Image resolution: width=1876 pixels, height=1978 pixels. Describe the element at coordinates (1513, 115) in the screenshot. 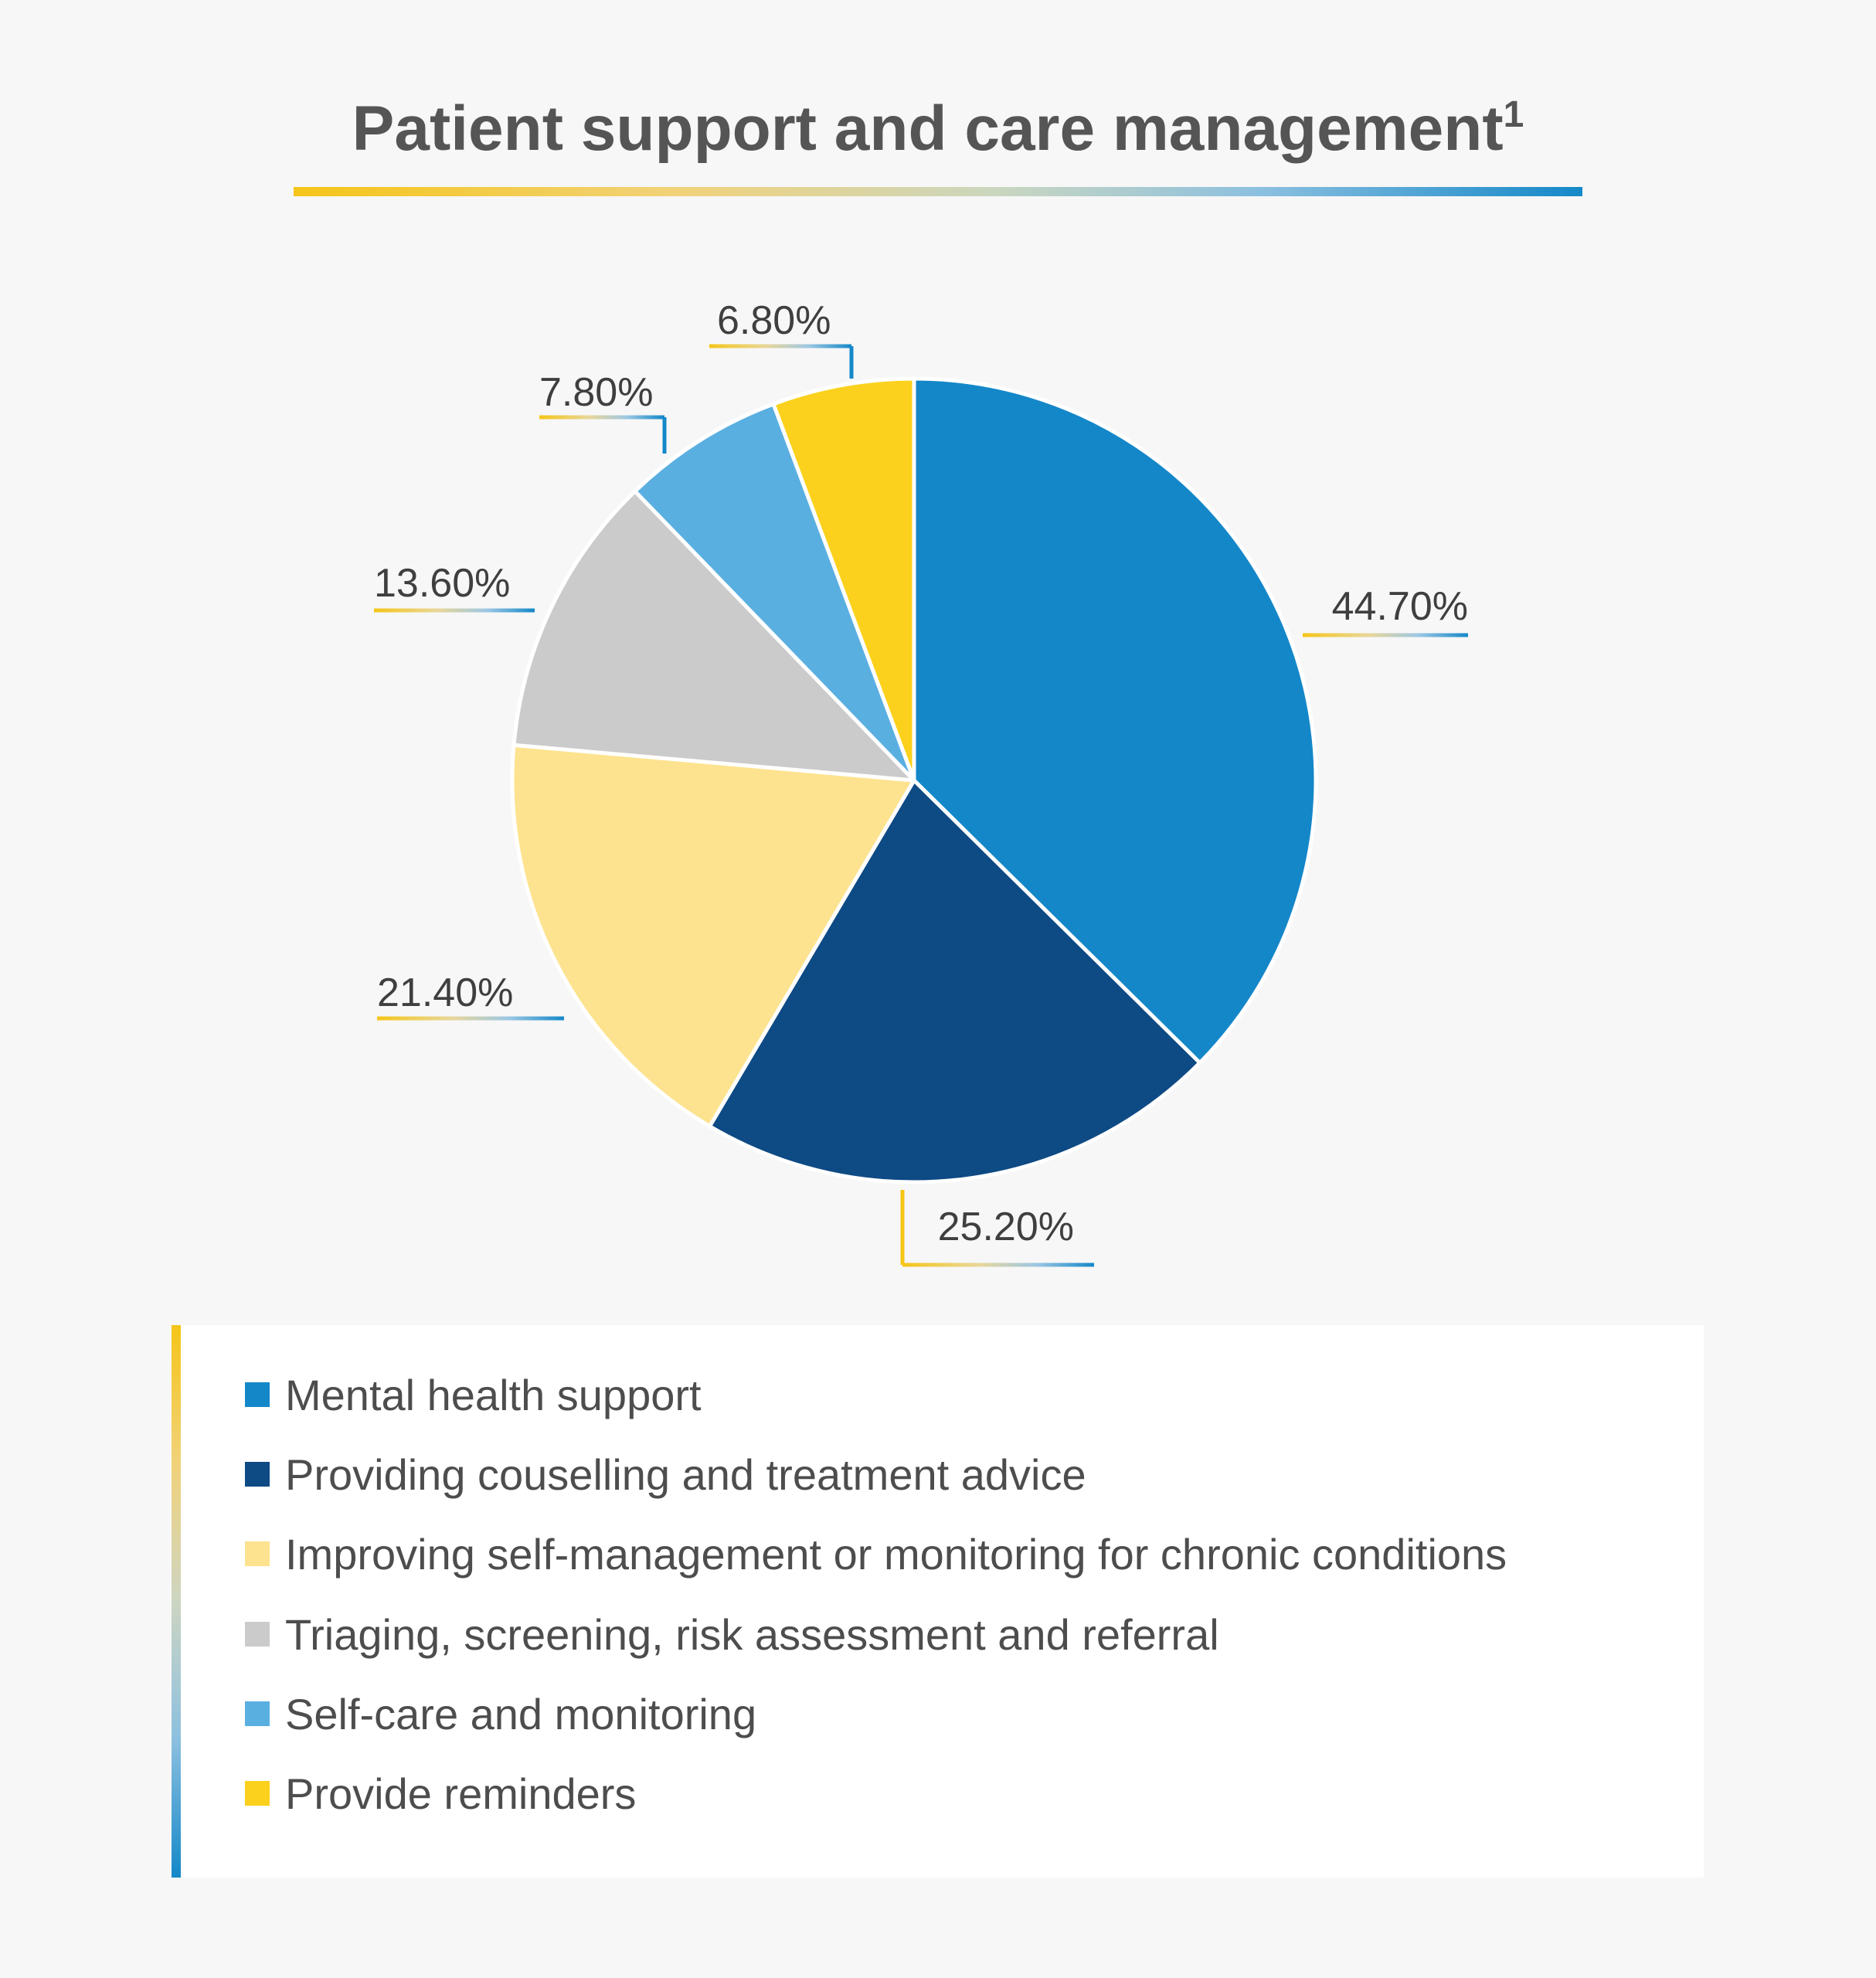

I see `title-footnote-mark: 1` at that location.